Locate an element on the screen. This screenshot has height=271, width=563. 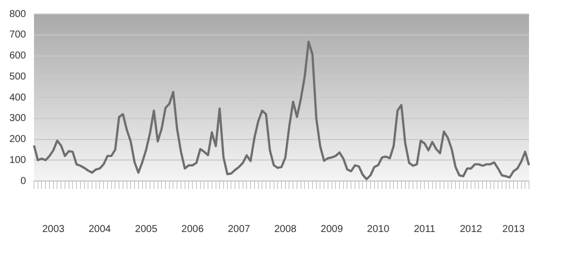
x-tick-label: 2004 is located at coordinates (100, 229).